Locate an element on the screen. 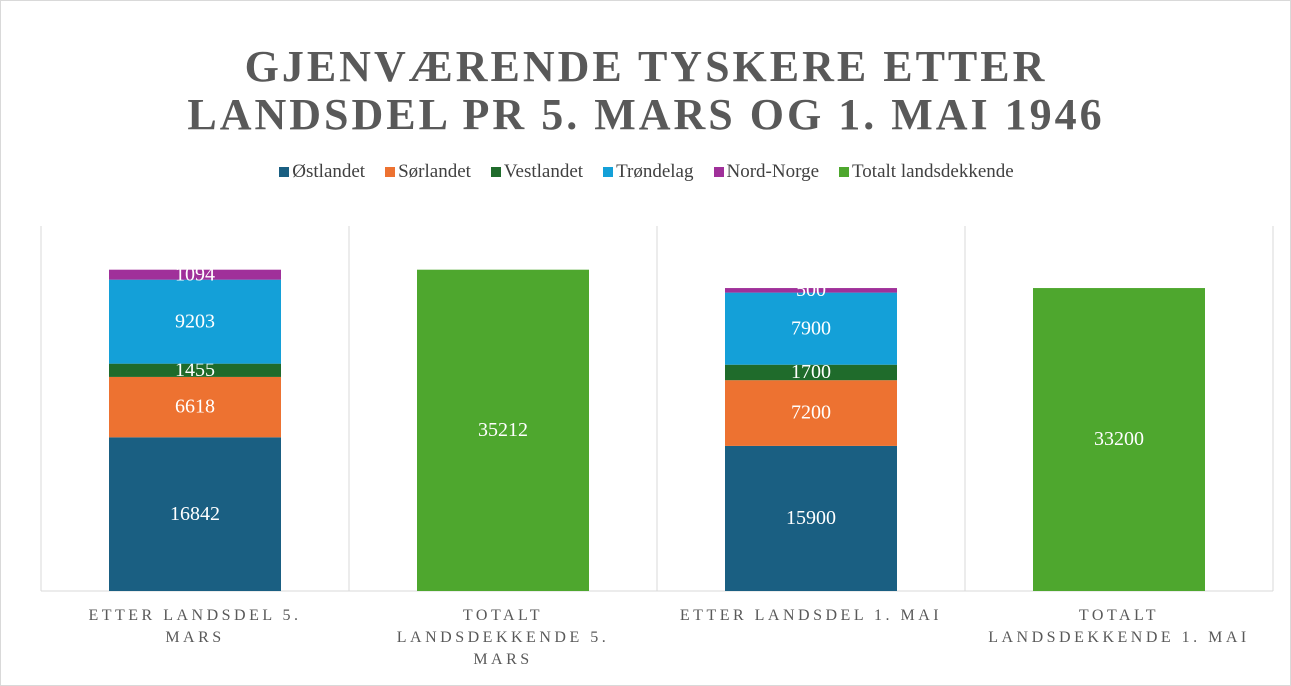 The height and width of the screenshot is (686, 1291). data-label: 7900 is located at coordinates (811, 328).